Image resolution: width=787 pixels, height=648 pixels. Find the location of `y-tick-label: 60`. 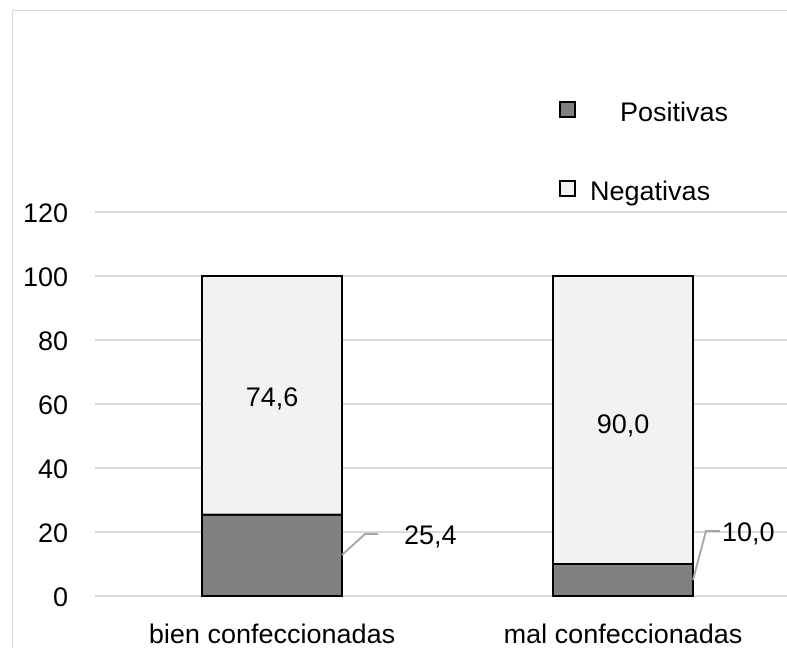

y-tick-label: 60 is located at coordinates (53, 405).